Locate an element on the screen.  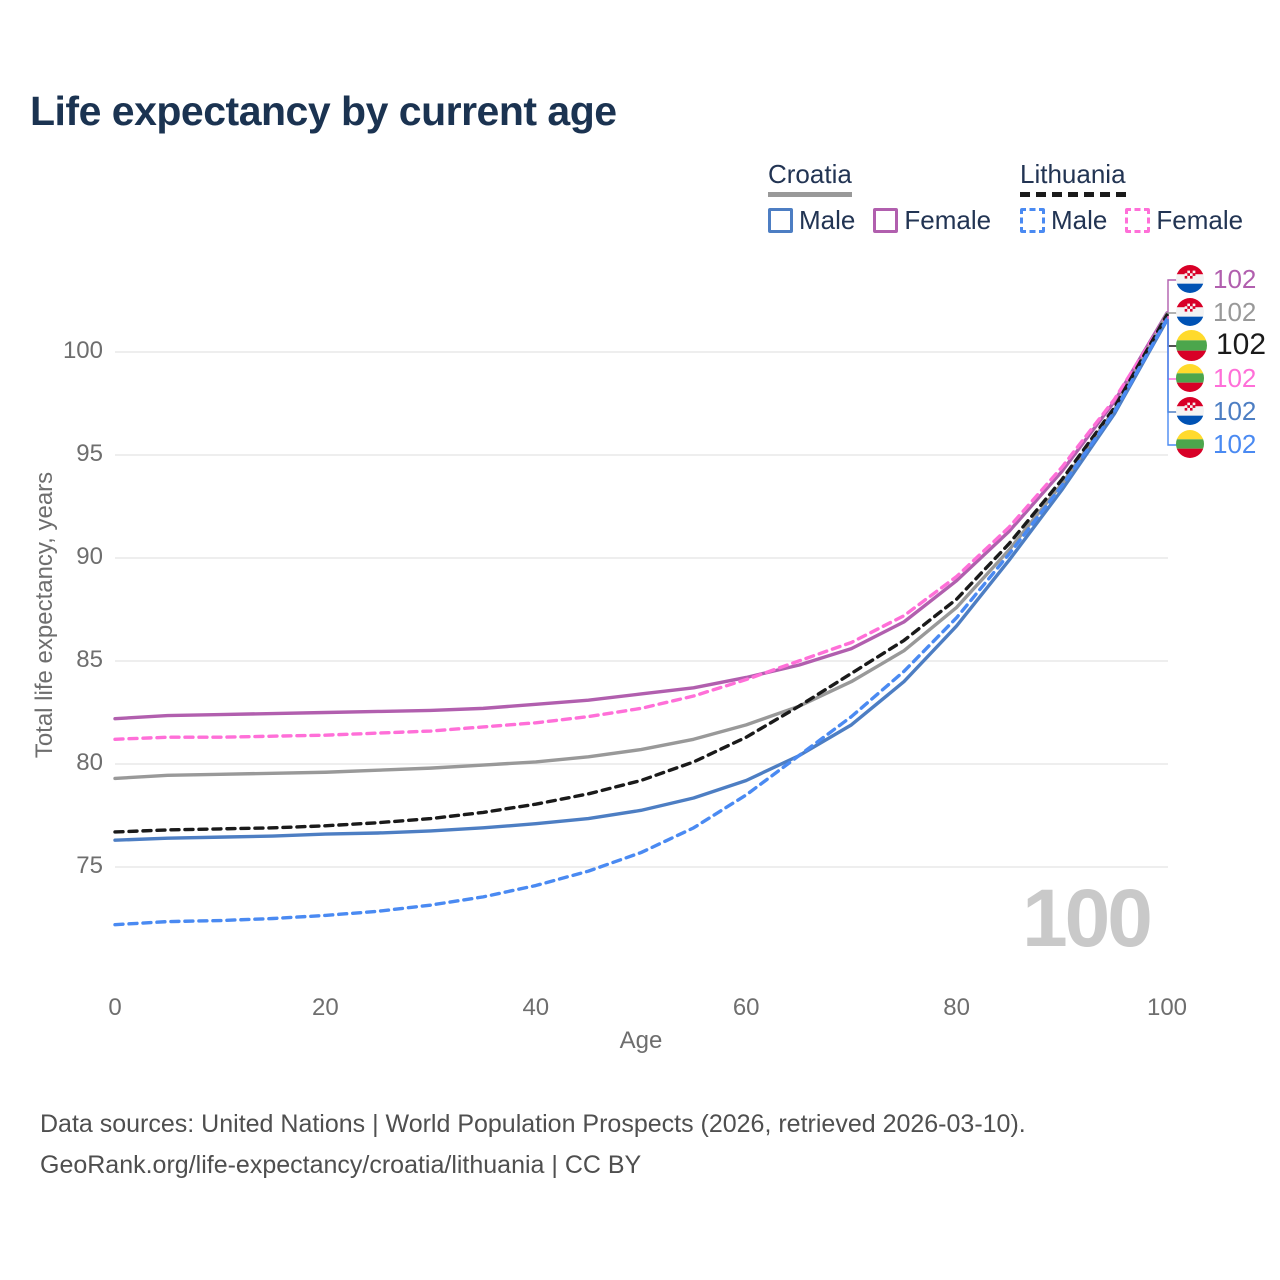
age-watermark: 100 is located at coordinates (1087, 918).